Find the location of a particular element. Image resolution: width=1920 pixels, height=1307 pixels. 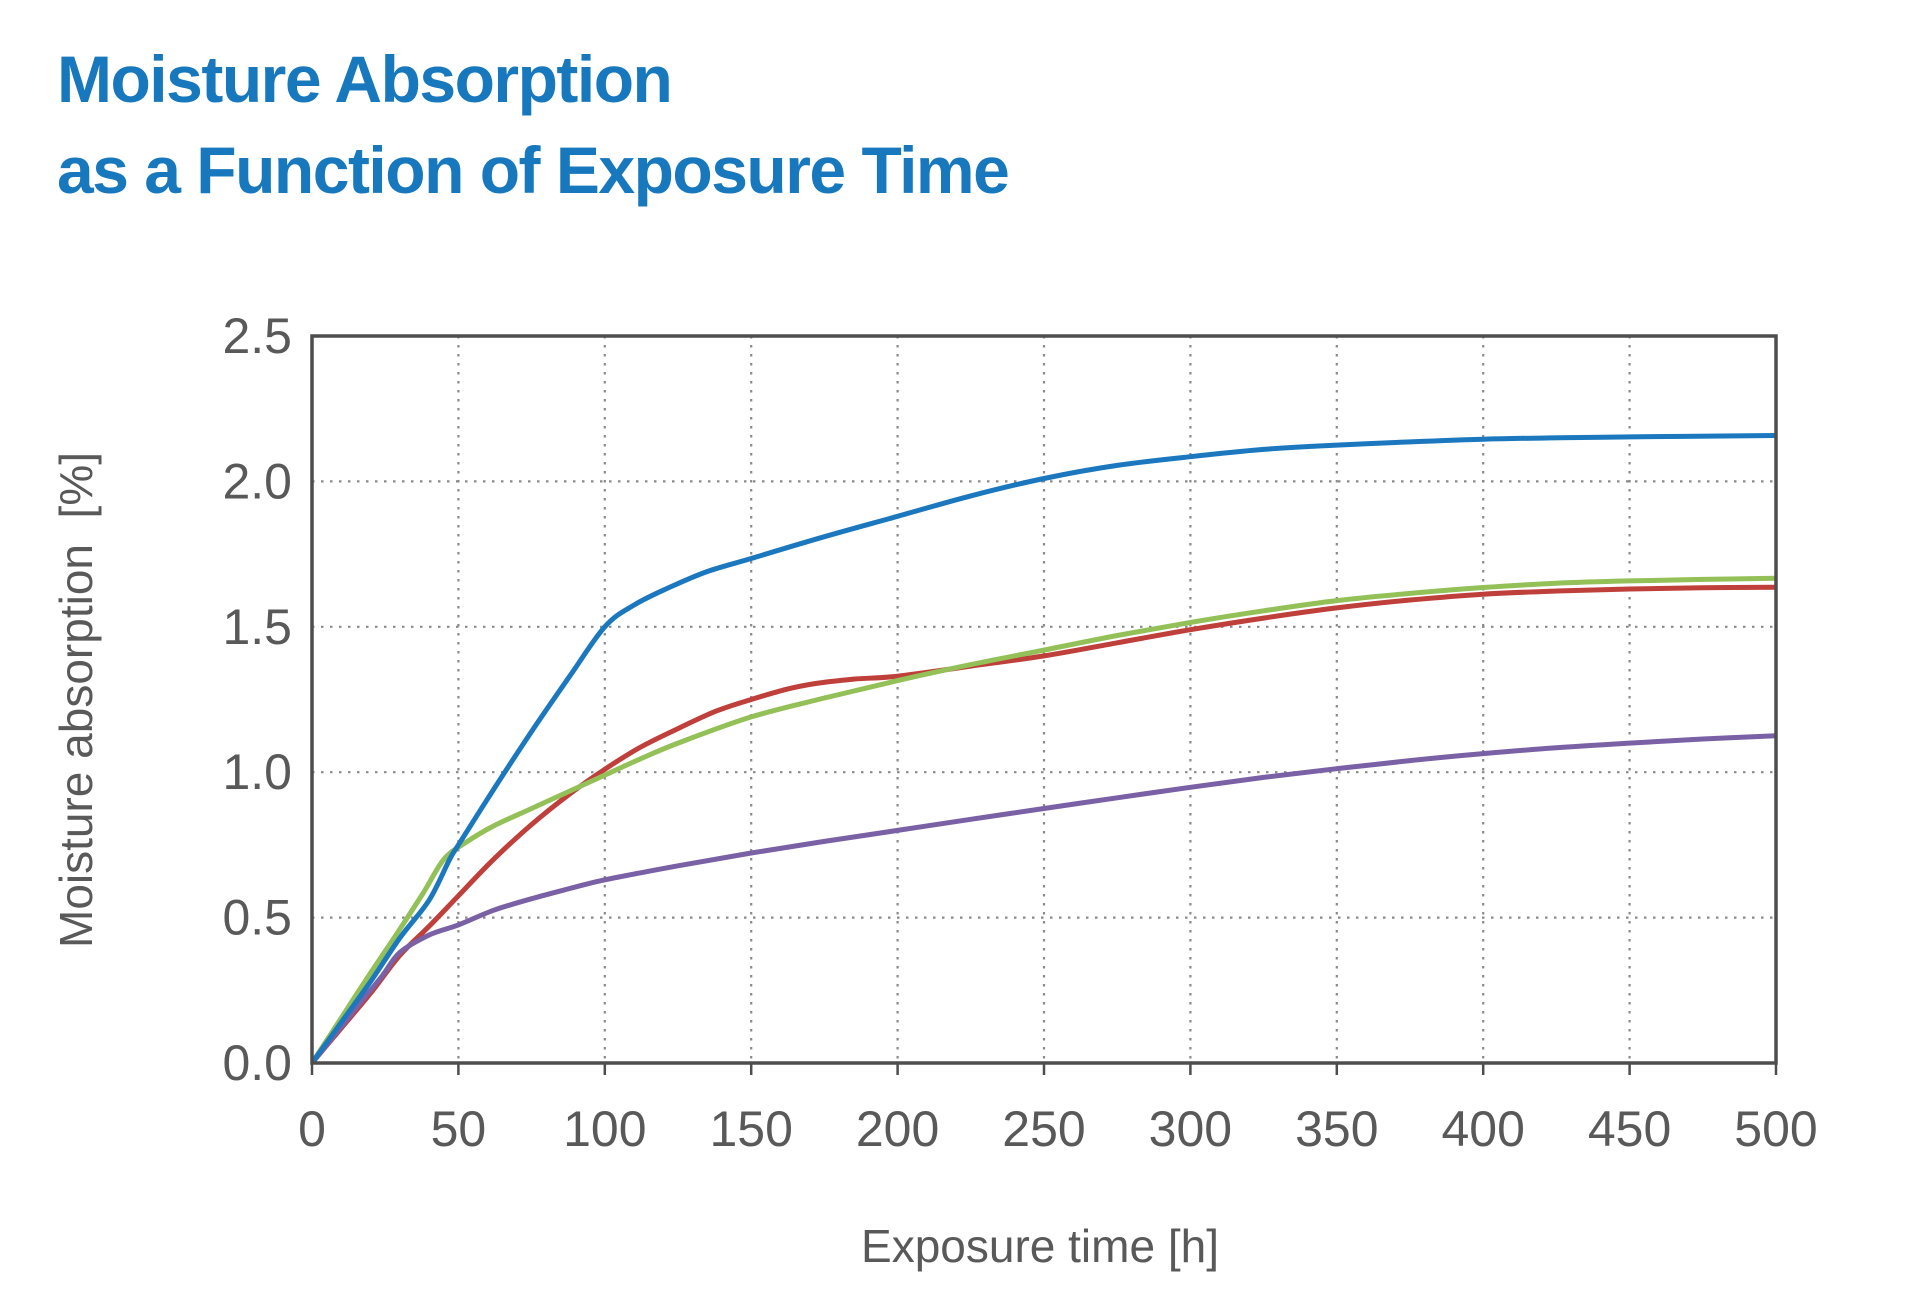

x-tick-label: 450 is located at coordinates (1629, 1129).